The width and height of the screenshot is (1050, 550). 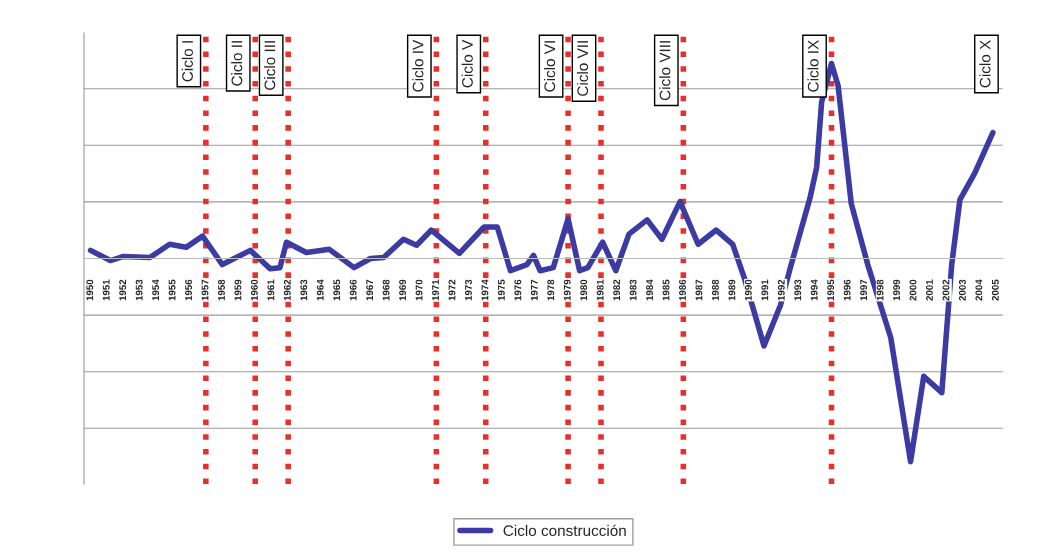 I want to click on x-tick-label: 2003, so click(x=962, y=290).